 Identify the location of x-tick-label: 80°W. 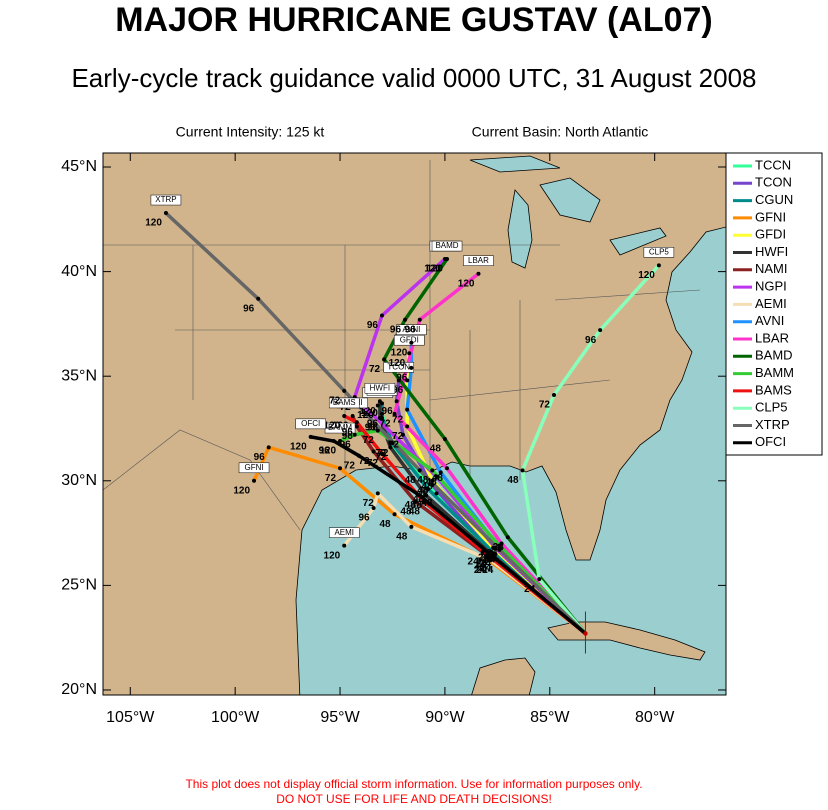
(655, 717).